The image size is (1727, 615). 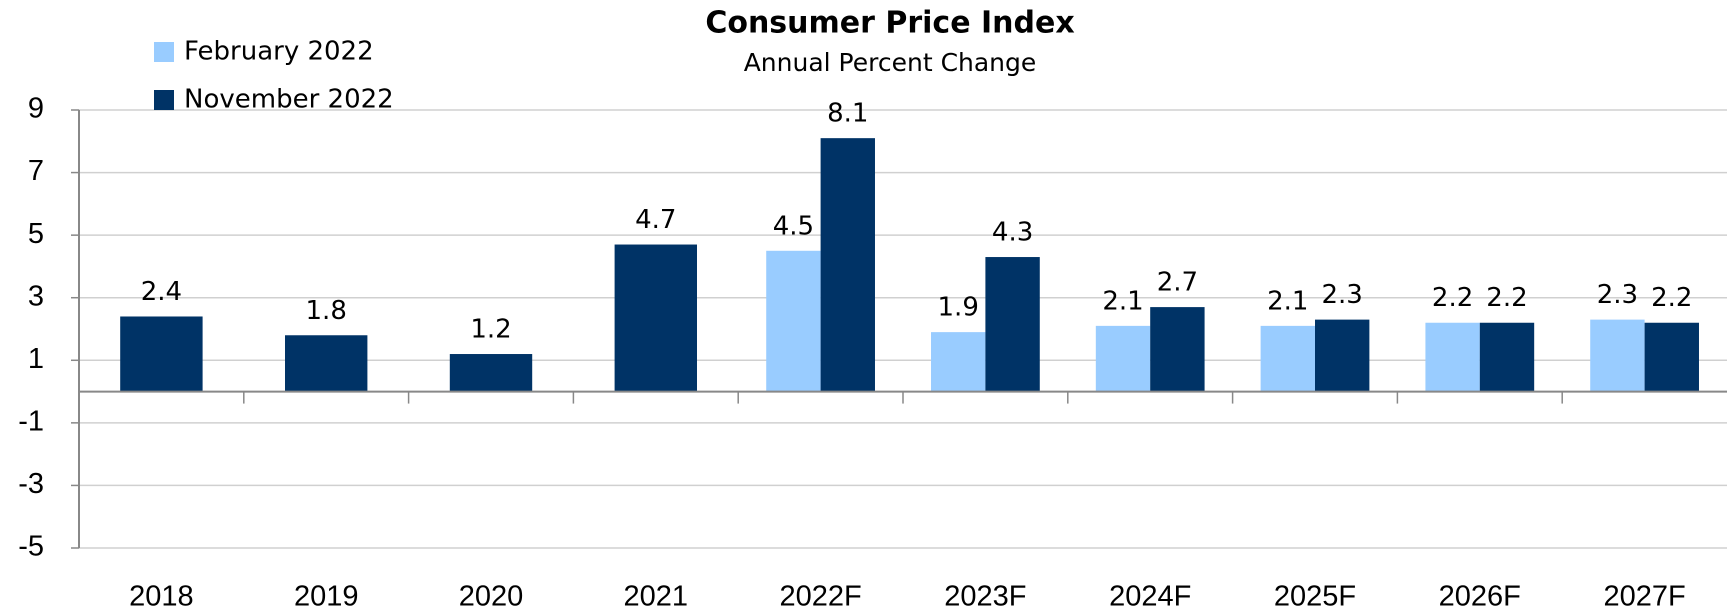 What do you see at coordinates (490, 330) in the screenshot?
I see `value-label: 1.2` at bounding box center [490, 330].